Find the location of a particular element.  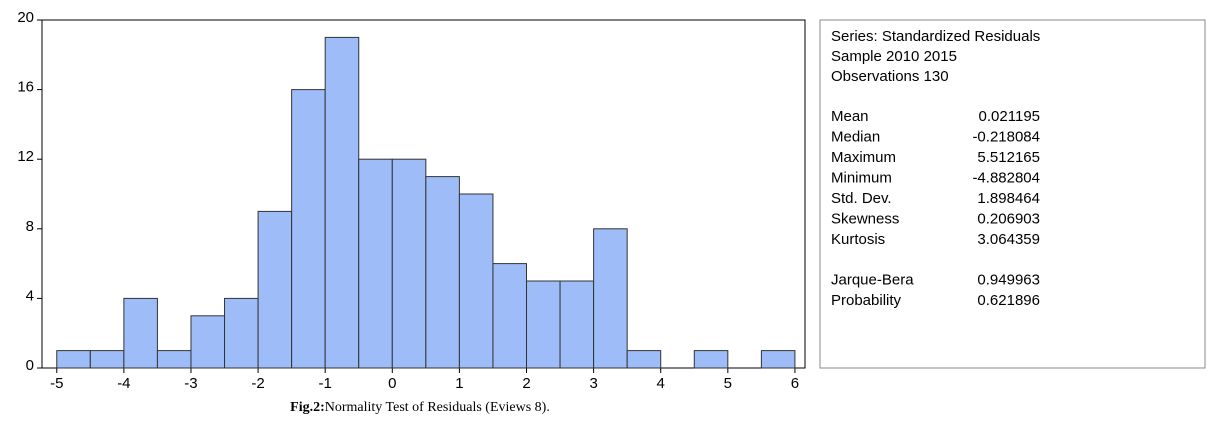

stats-value: -4.882804 is located at coordinates (1006, 177).